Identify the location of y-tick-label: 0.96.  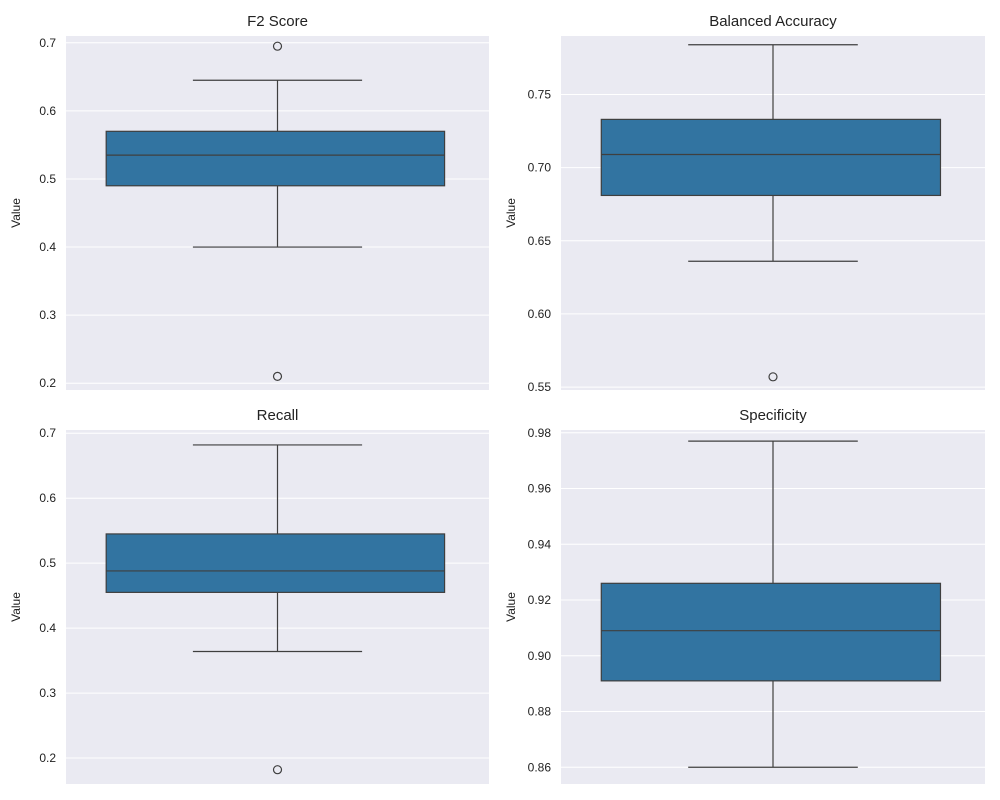
(540, 489).